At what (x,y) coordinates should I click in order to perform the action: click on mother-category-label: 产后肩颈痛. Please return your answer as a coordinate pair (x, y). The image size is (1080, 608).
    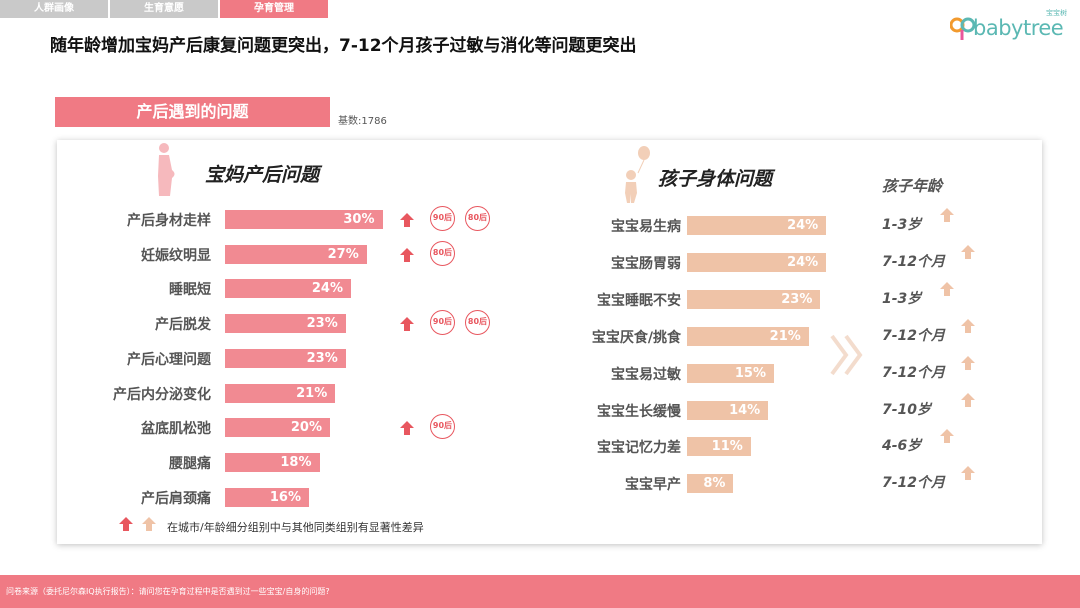
    Looking at the image, I should click on (176, 498).